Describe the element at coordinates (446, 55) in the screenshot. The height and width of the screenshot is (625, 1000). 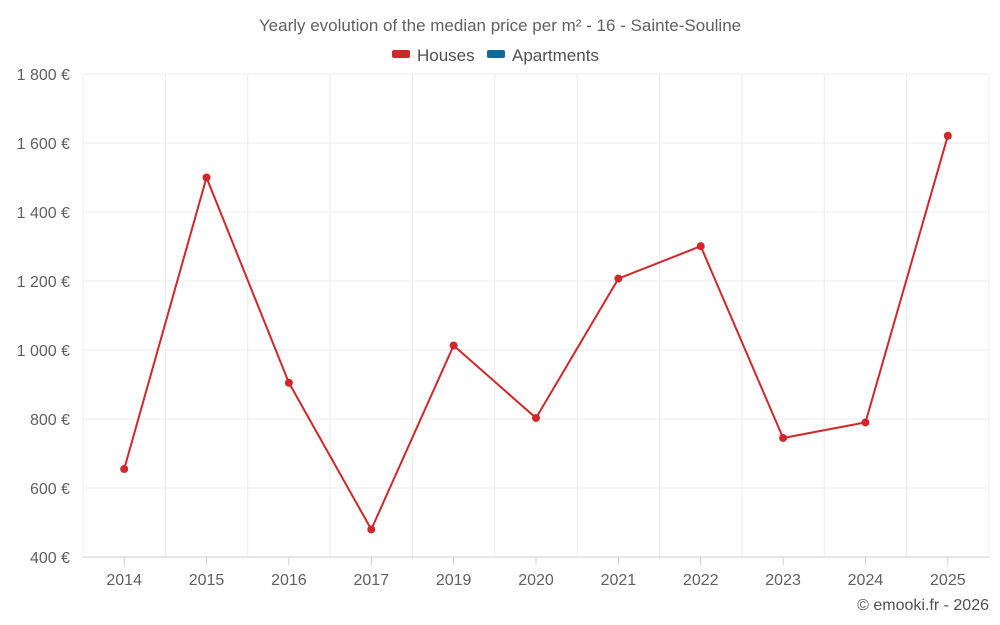
I see `legend-label-houses: Houses` at that location.